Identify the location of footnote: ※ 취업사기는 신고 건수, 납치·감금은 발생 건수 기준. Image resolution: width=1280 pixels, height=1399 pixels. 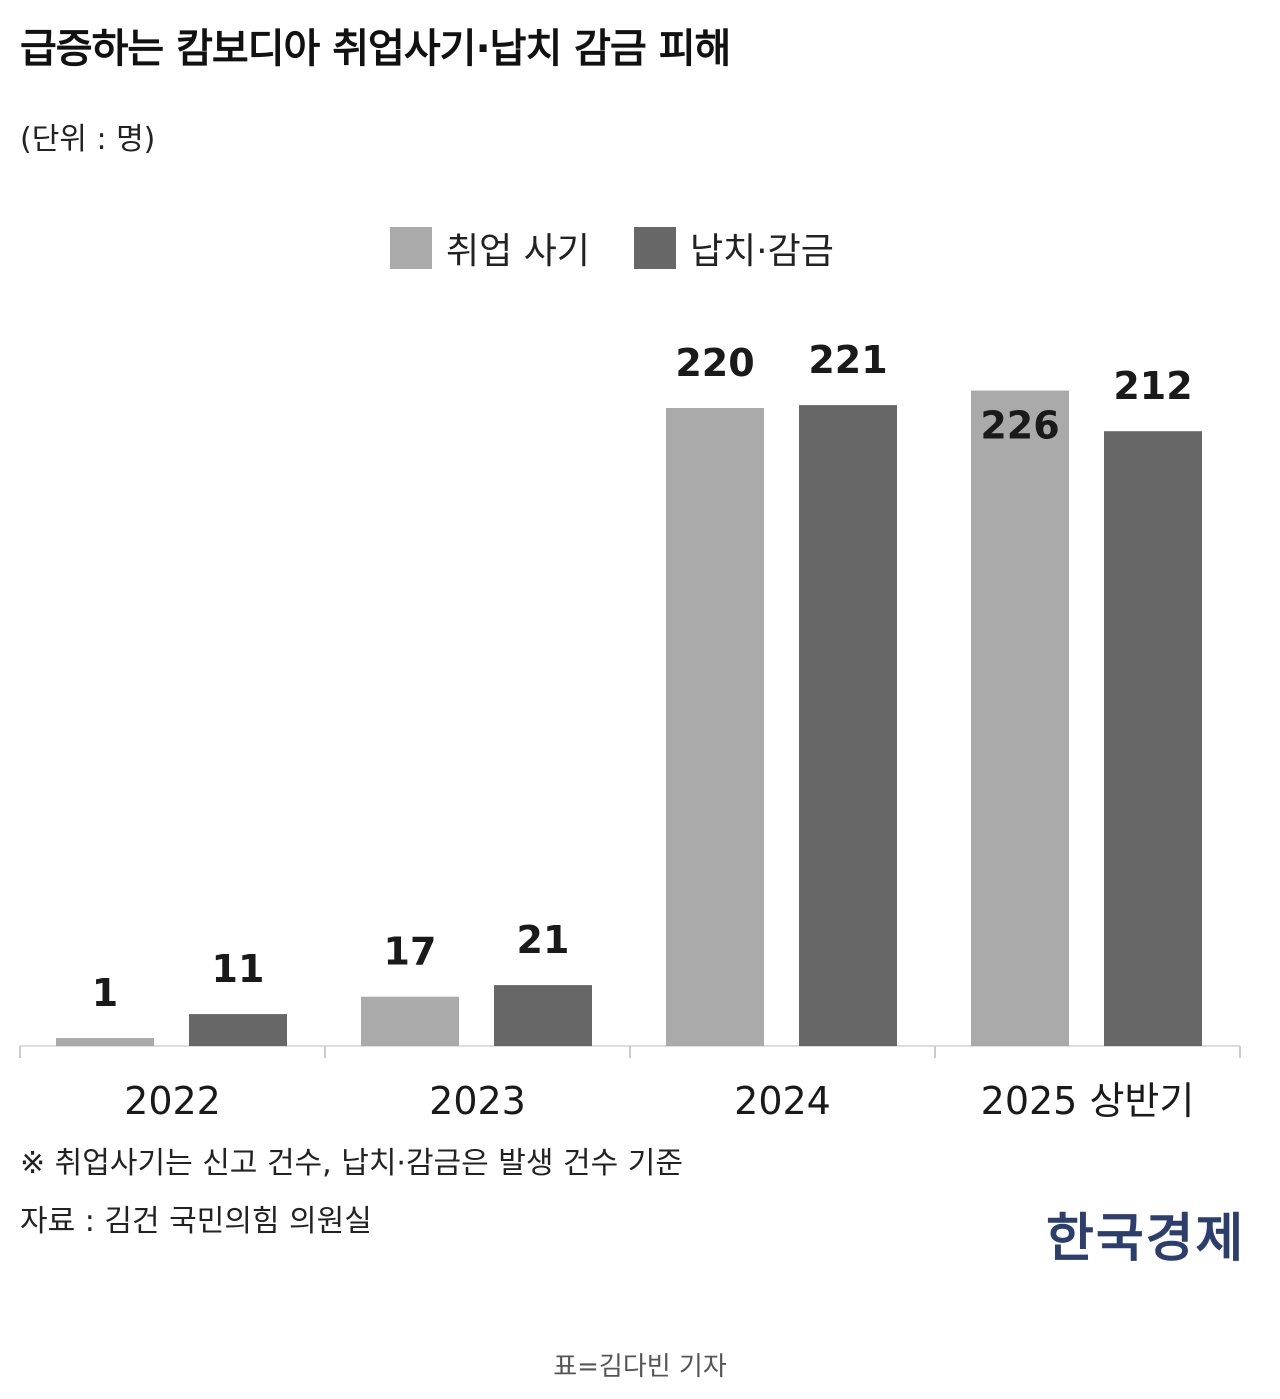
(351, 1163).